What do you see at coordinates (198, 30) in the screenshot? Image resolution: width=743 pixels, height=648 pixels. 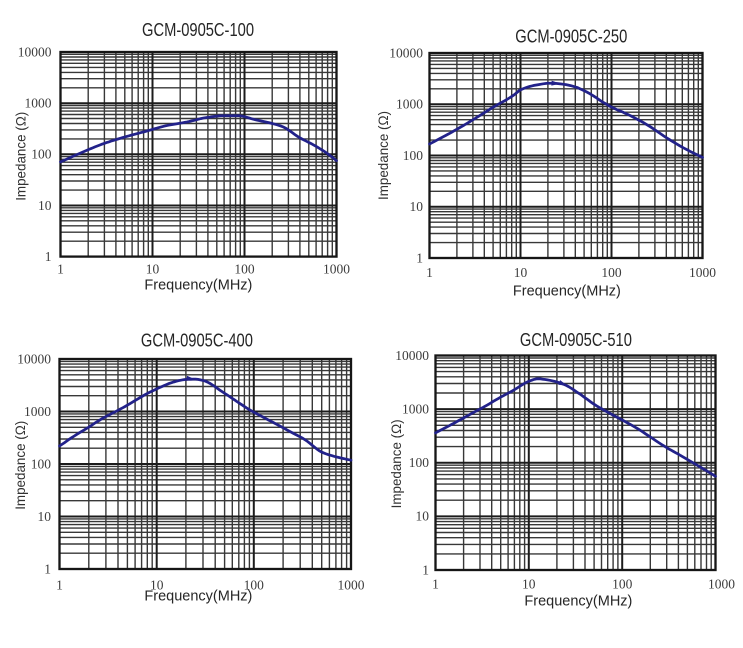 I see `svg-text: GCM-0905C-100` at bounding box center [198, 30].